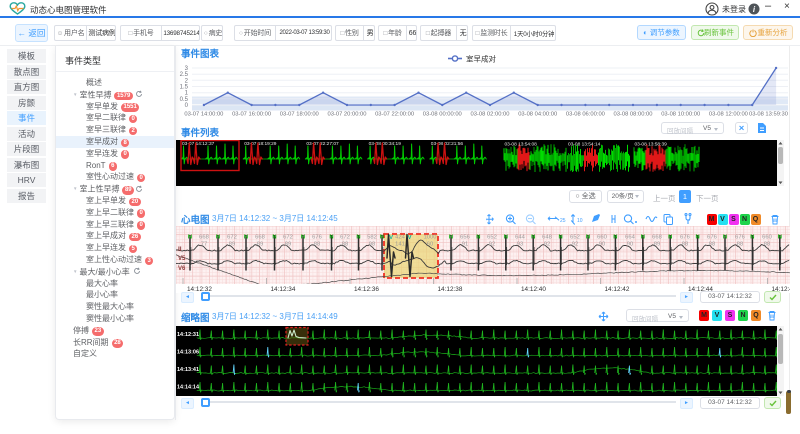 The image size is (800, 434). What do you see at coordinates (450, 289) in the screenshot?
I see `svg-text: 14:12:38` at bounding box center [450, 289].